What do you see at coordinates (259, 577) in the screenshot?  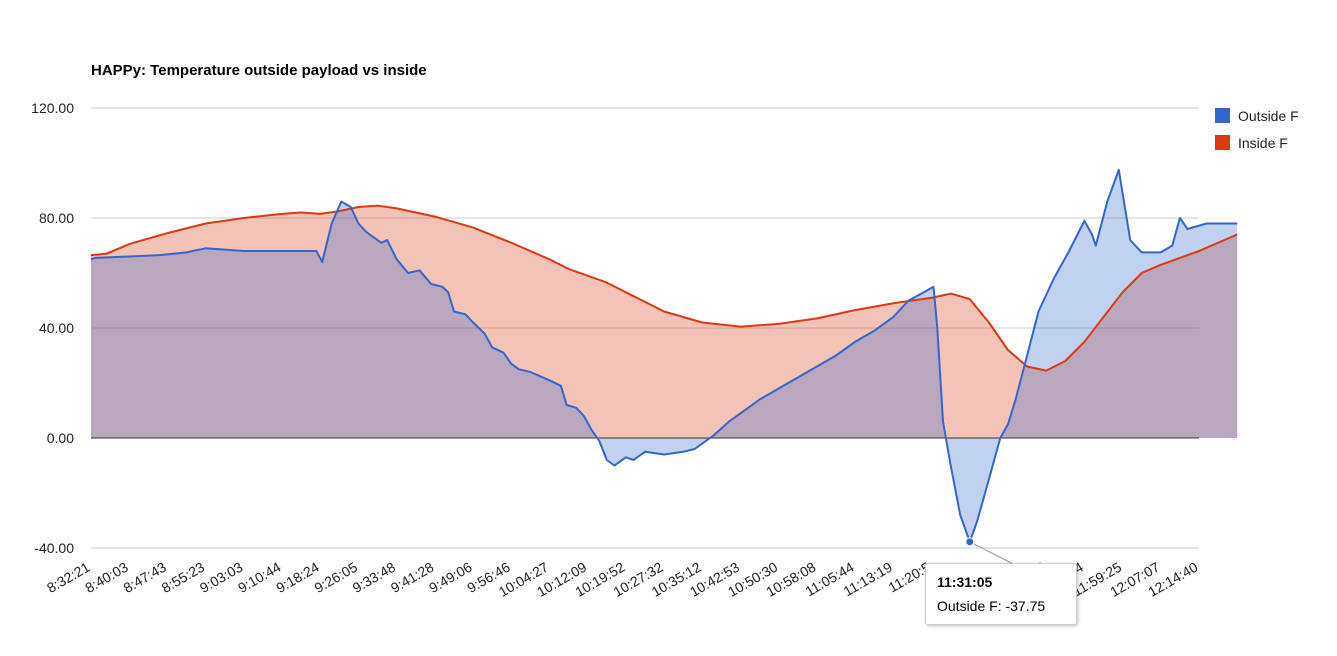 I see `x-tick-label: 9:10:44` at bounding box center [259, 577].